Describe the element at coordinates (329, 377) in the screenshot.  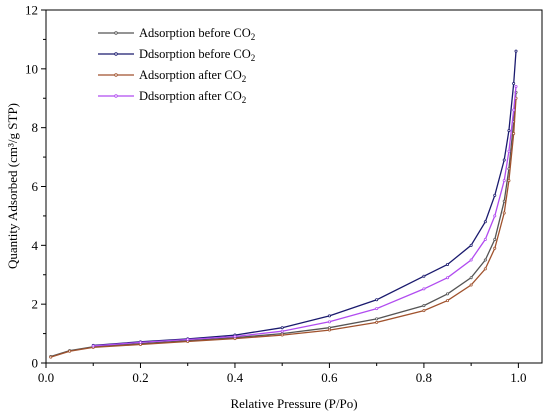
I see `x-tick-label: 0.6` at that location.